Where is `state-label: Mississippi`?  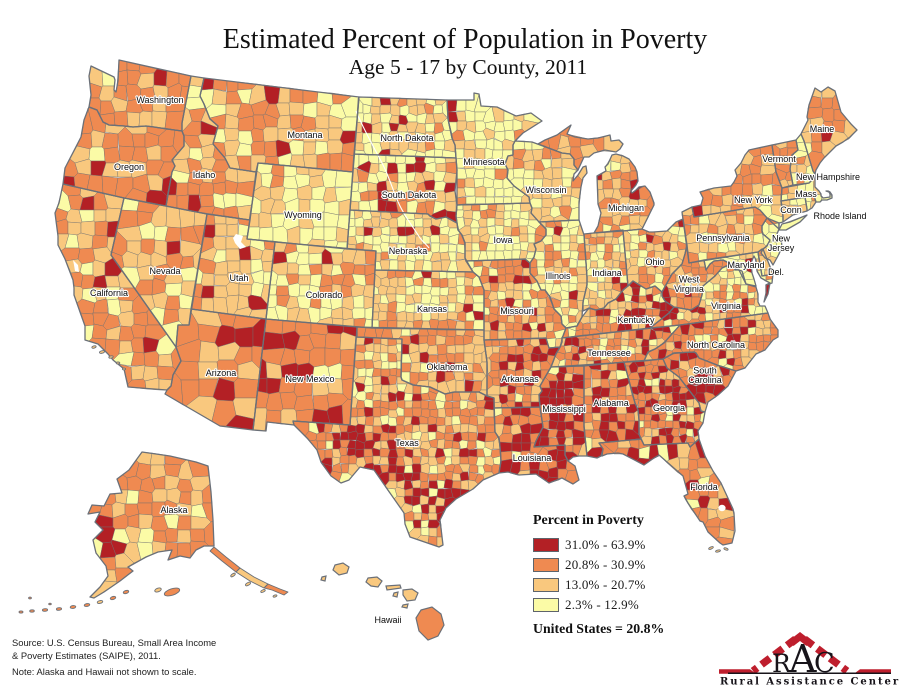 state-label: Mississippi is located at coordinates (564, 409).